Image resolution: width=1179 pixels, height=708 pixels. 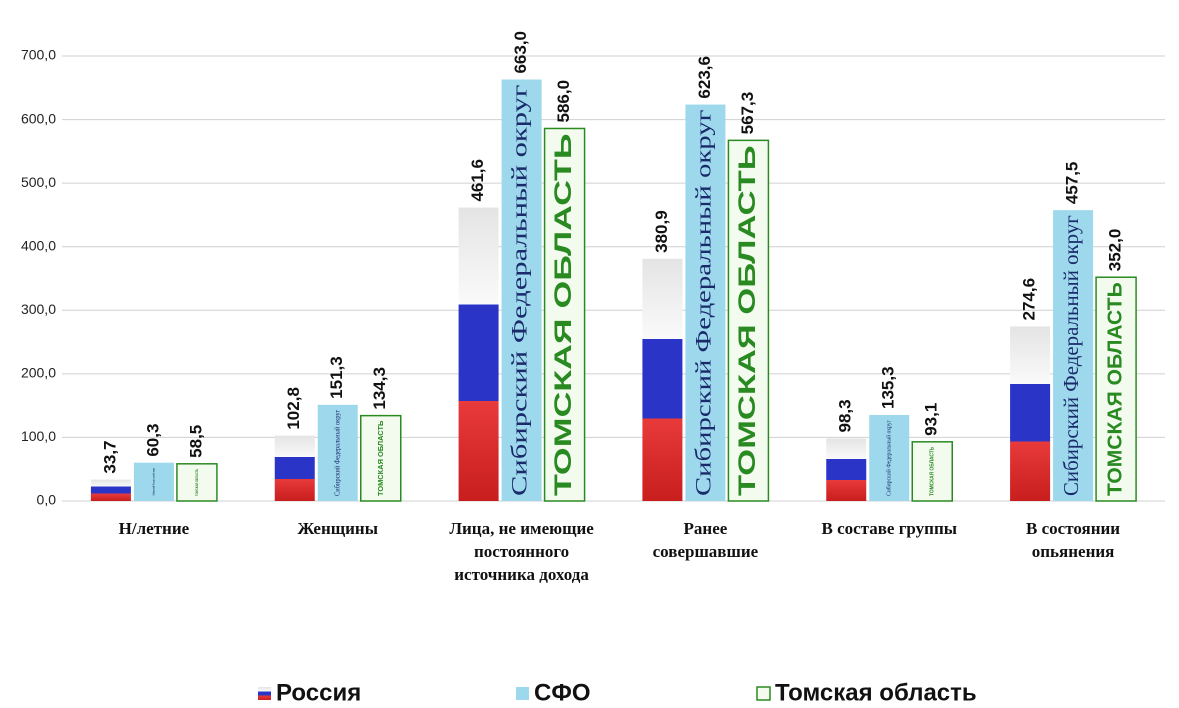 I want to click on value-label: 567,3, so click(x=747, y=113).